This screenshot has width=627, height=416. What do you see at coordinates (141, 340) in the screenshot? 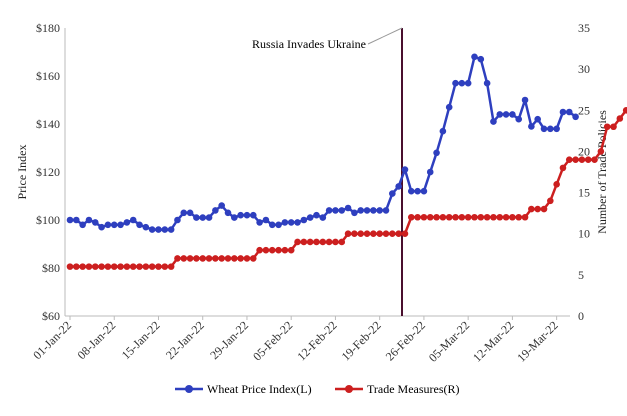
I see `x-tick-label: 15-Jan-22` at bounding box center [141, 340].